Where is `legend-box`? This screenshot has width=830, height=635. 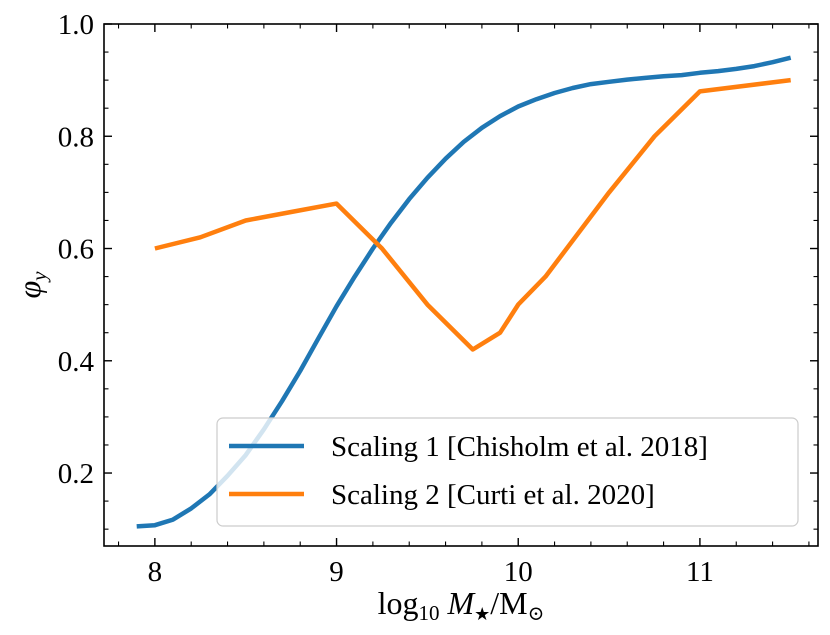 legend-box is located at coordinates (507, 472).